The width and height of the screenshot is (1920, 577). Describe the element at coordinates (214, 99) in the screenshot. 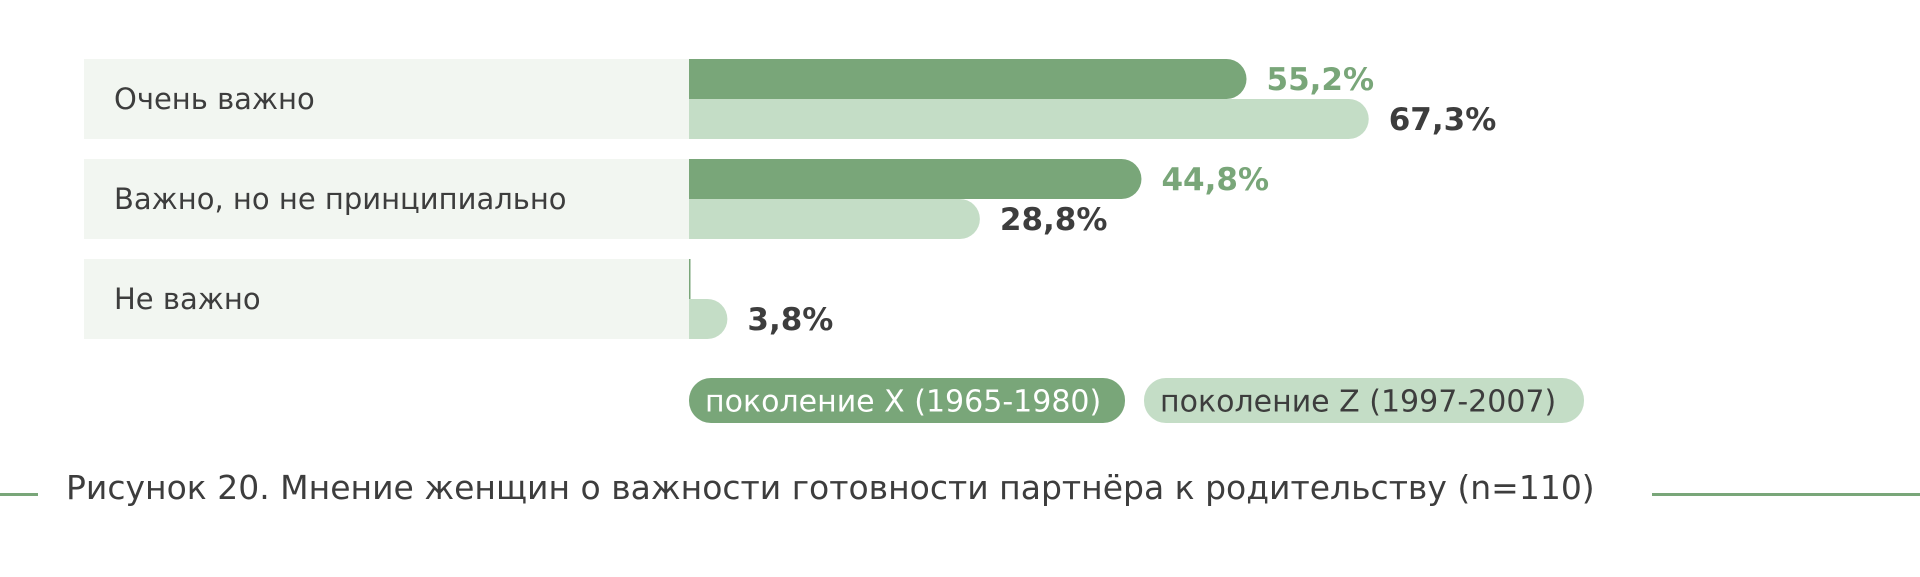

I see `category-label: Очень важно` at that location.